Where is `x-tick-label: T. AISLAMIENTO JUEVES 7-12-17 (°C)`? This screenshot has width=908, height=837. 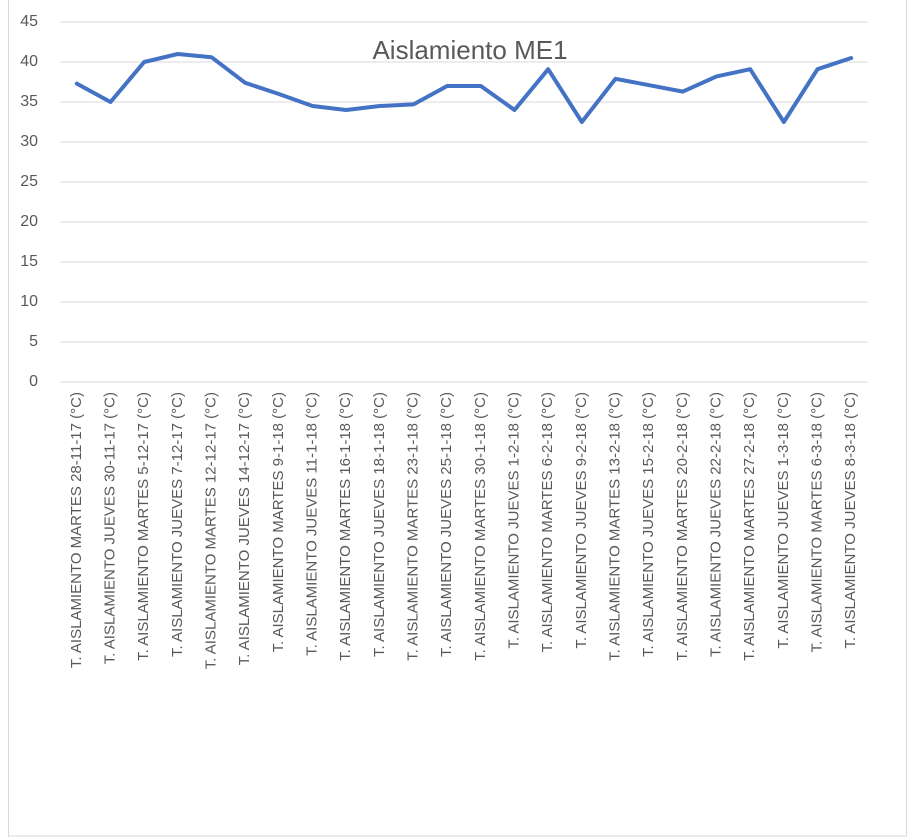 x-tick-label: T. AISLAMIENTO JUEVES 7-12-17 (°C) is located at coordinates (177, 524).